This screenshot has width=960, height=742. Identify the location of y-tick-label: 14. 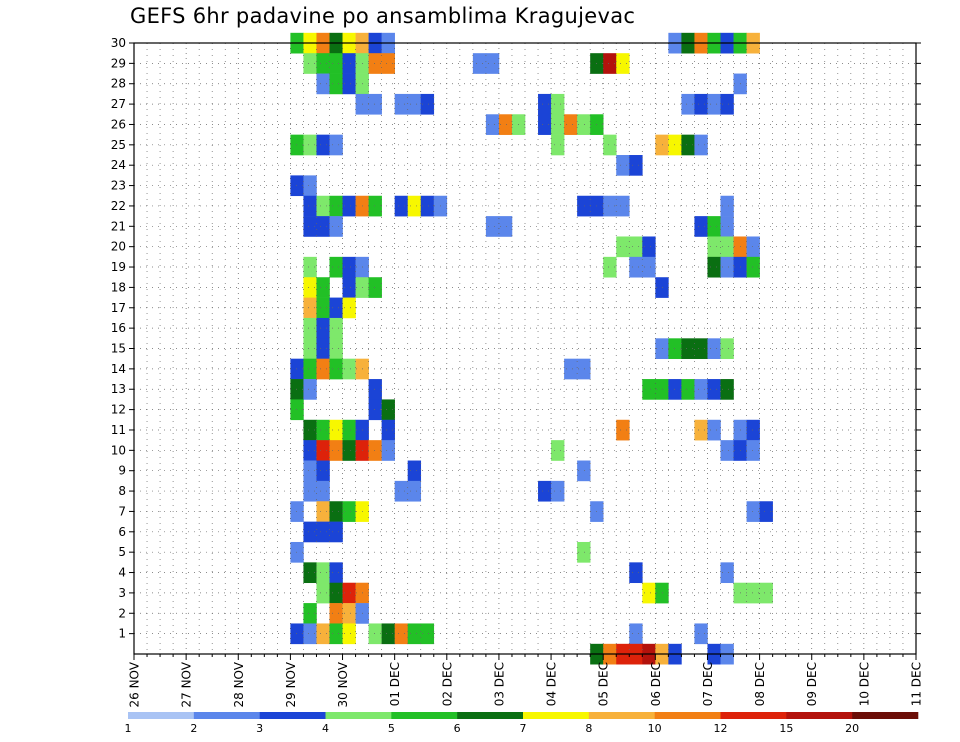
(118, 369).